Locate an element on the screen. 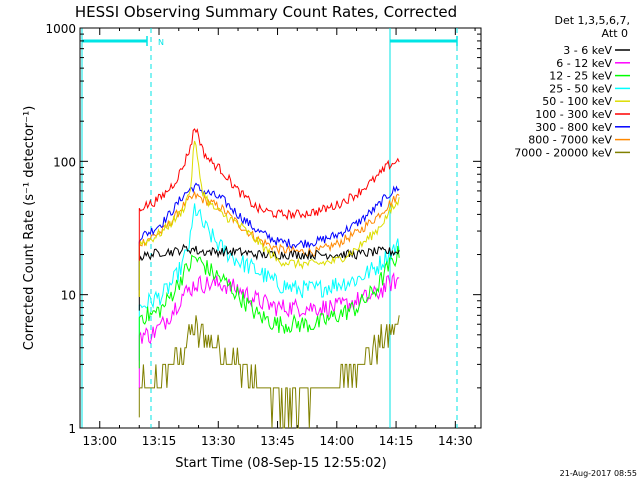  legend-entry-label: 12 - 25 keV is located at coordinates (580, 76).